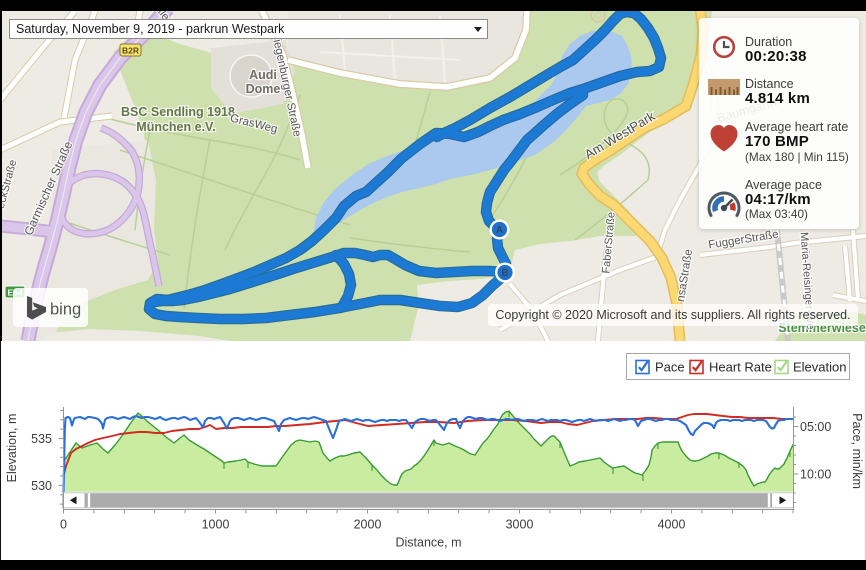 The width and height of the screenshot is (866, 570). What do you see at coordinates (63, 525) in the screenshot?
I see `svg-text: 0` at bounding box center [63, 525].